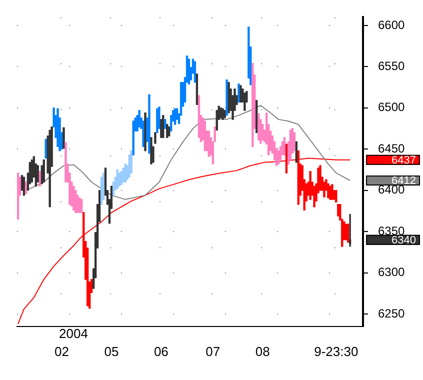 This screenshot has height=380, width=423. Describe the element at coordinates (161, 351) in the screenshot. I see `x-tick-label: 06` at that location.